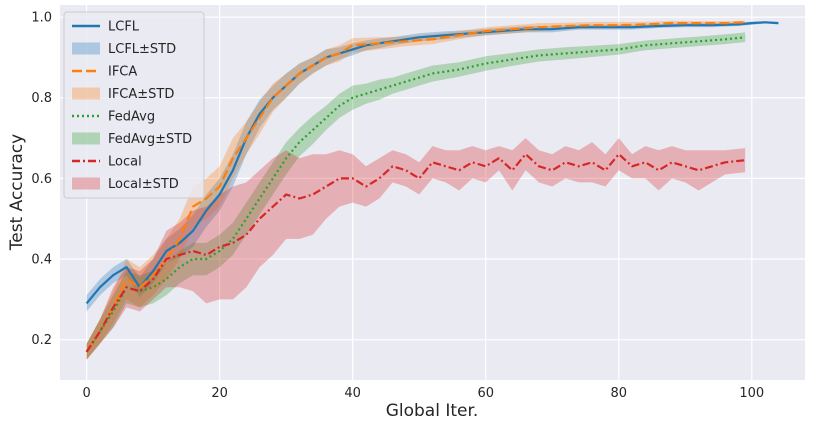  I want to click on x-tick-label: 20, so click(219, 393).